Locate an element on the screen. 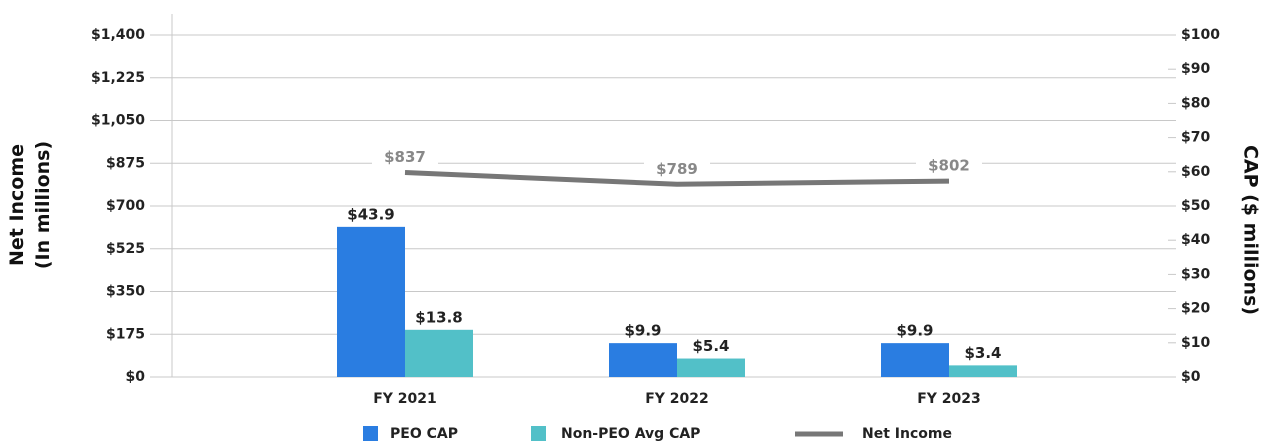  line is located at coordinates (677, 178).